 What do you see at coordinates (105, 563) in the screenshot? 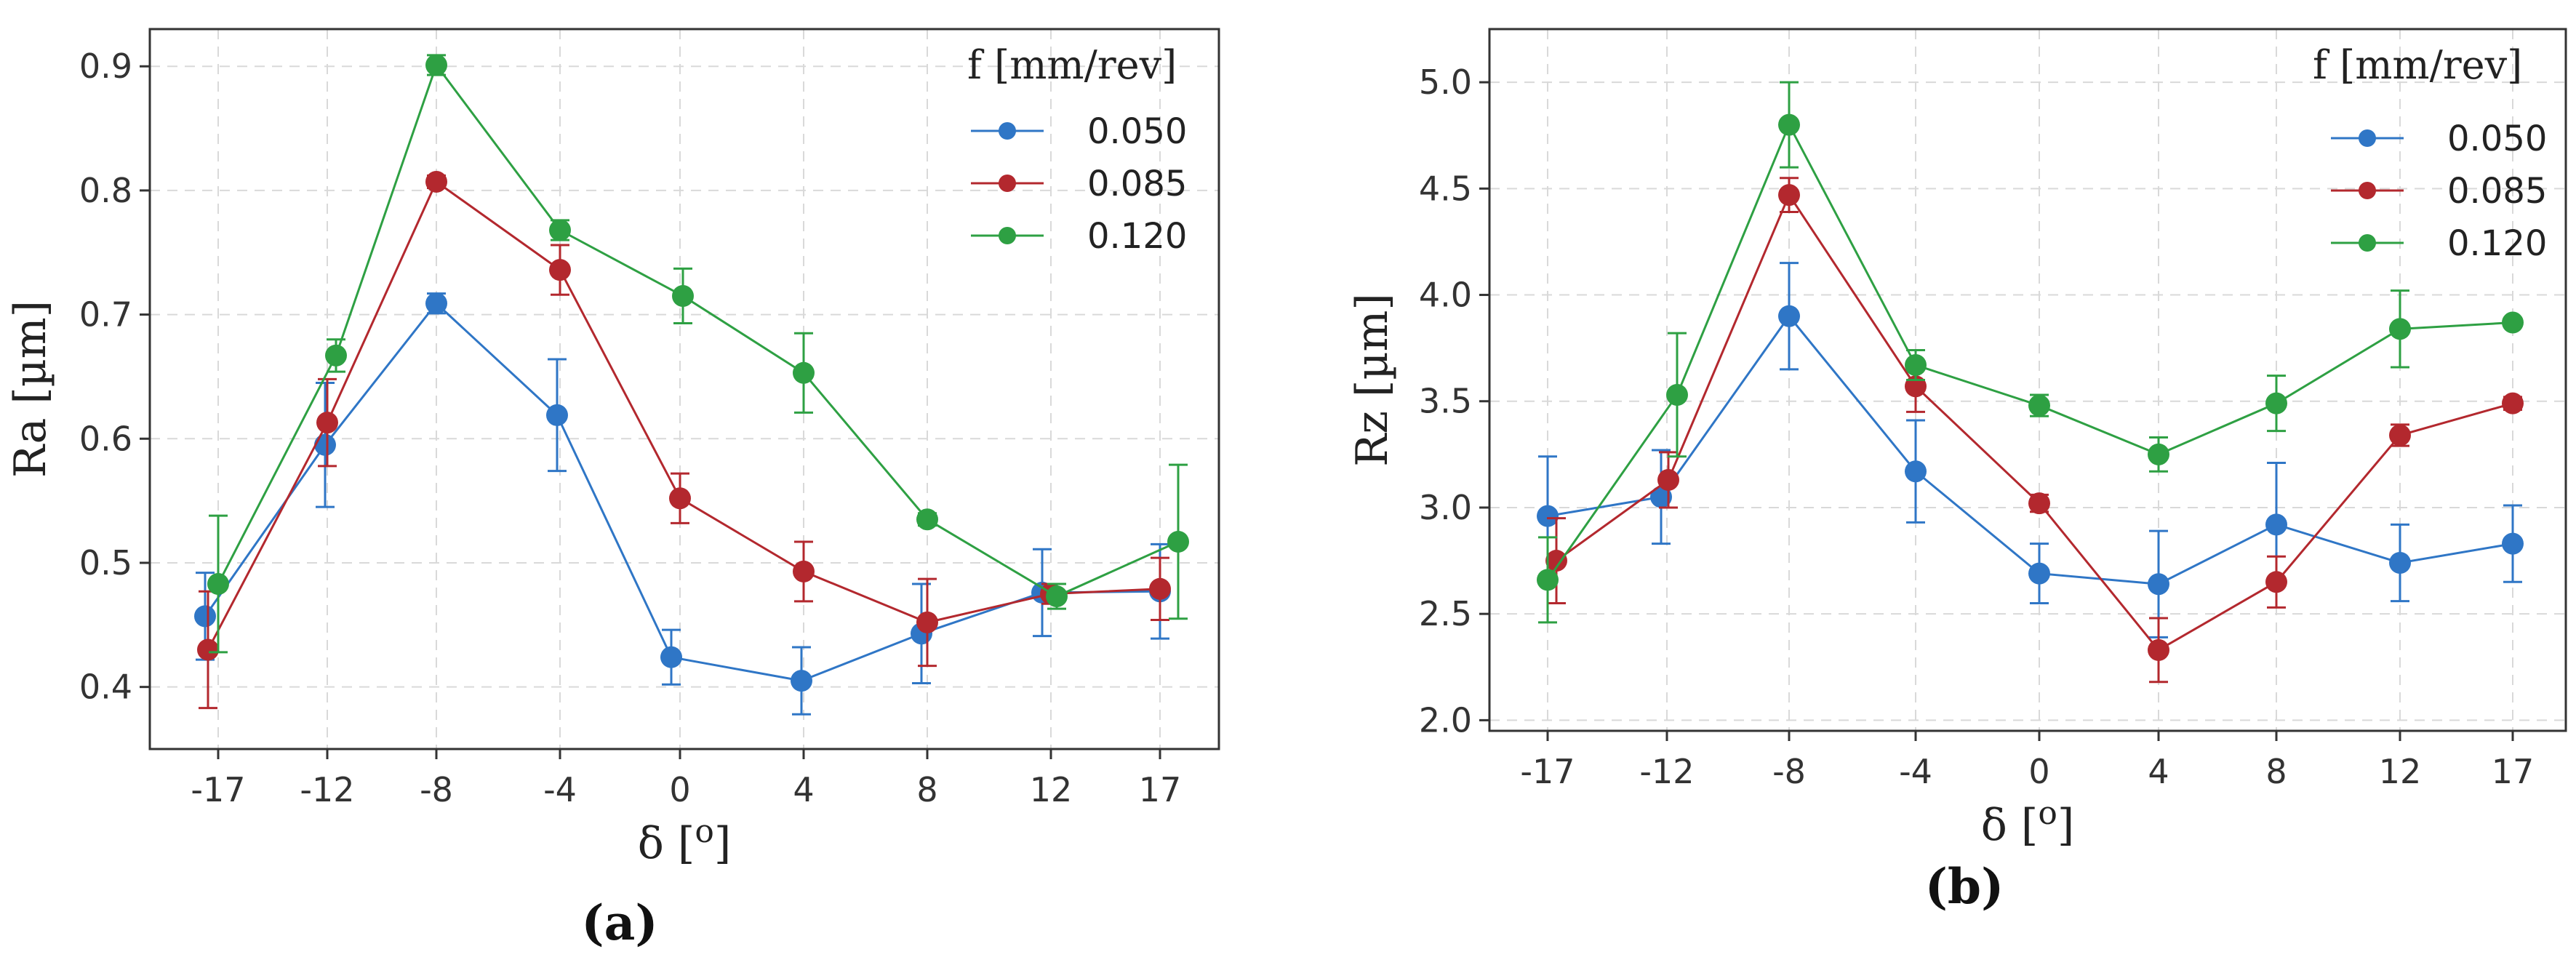
I see `y-tick-label: 0.5` at bounding box center [105, 563].